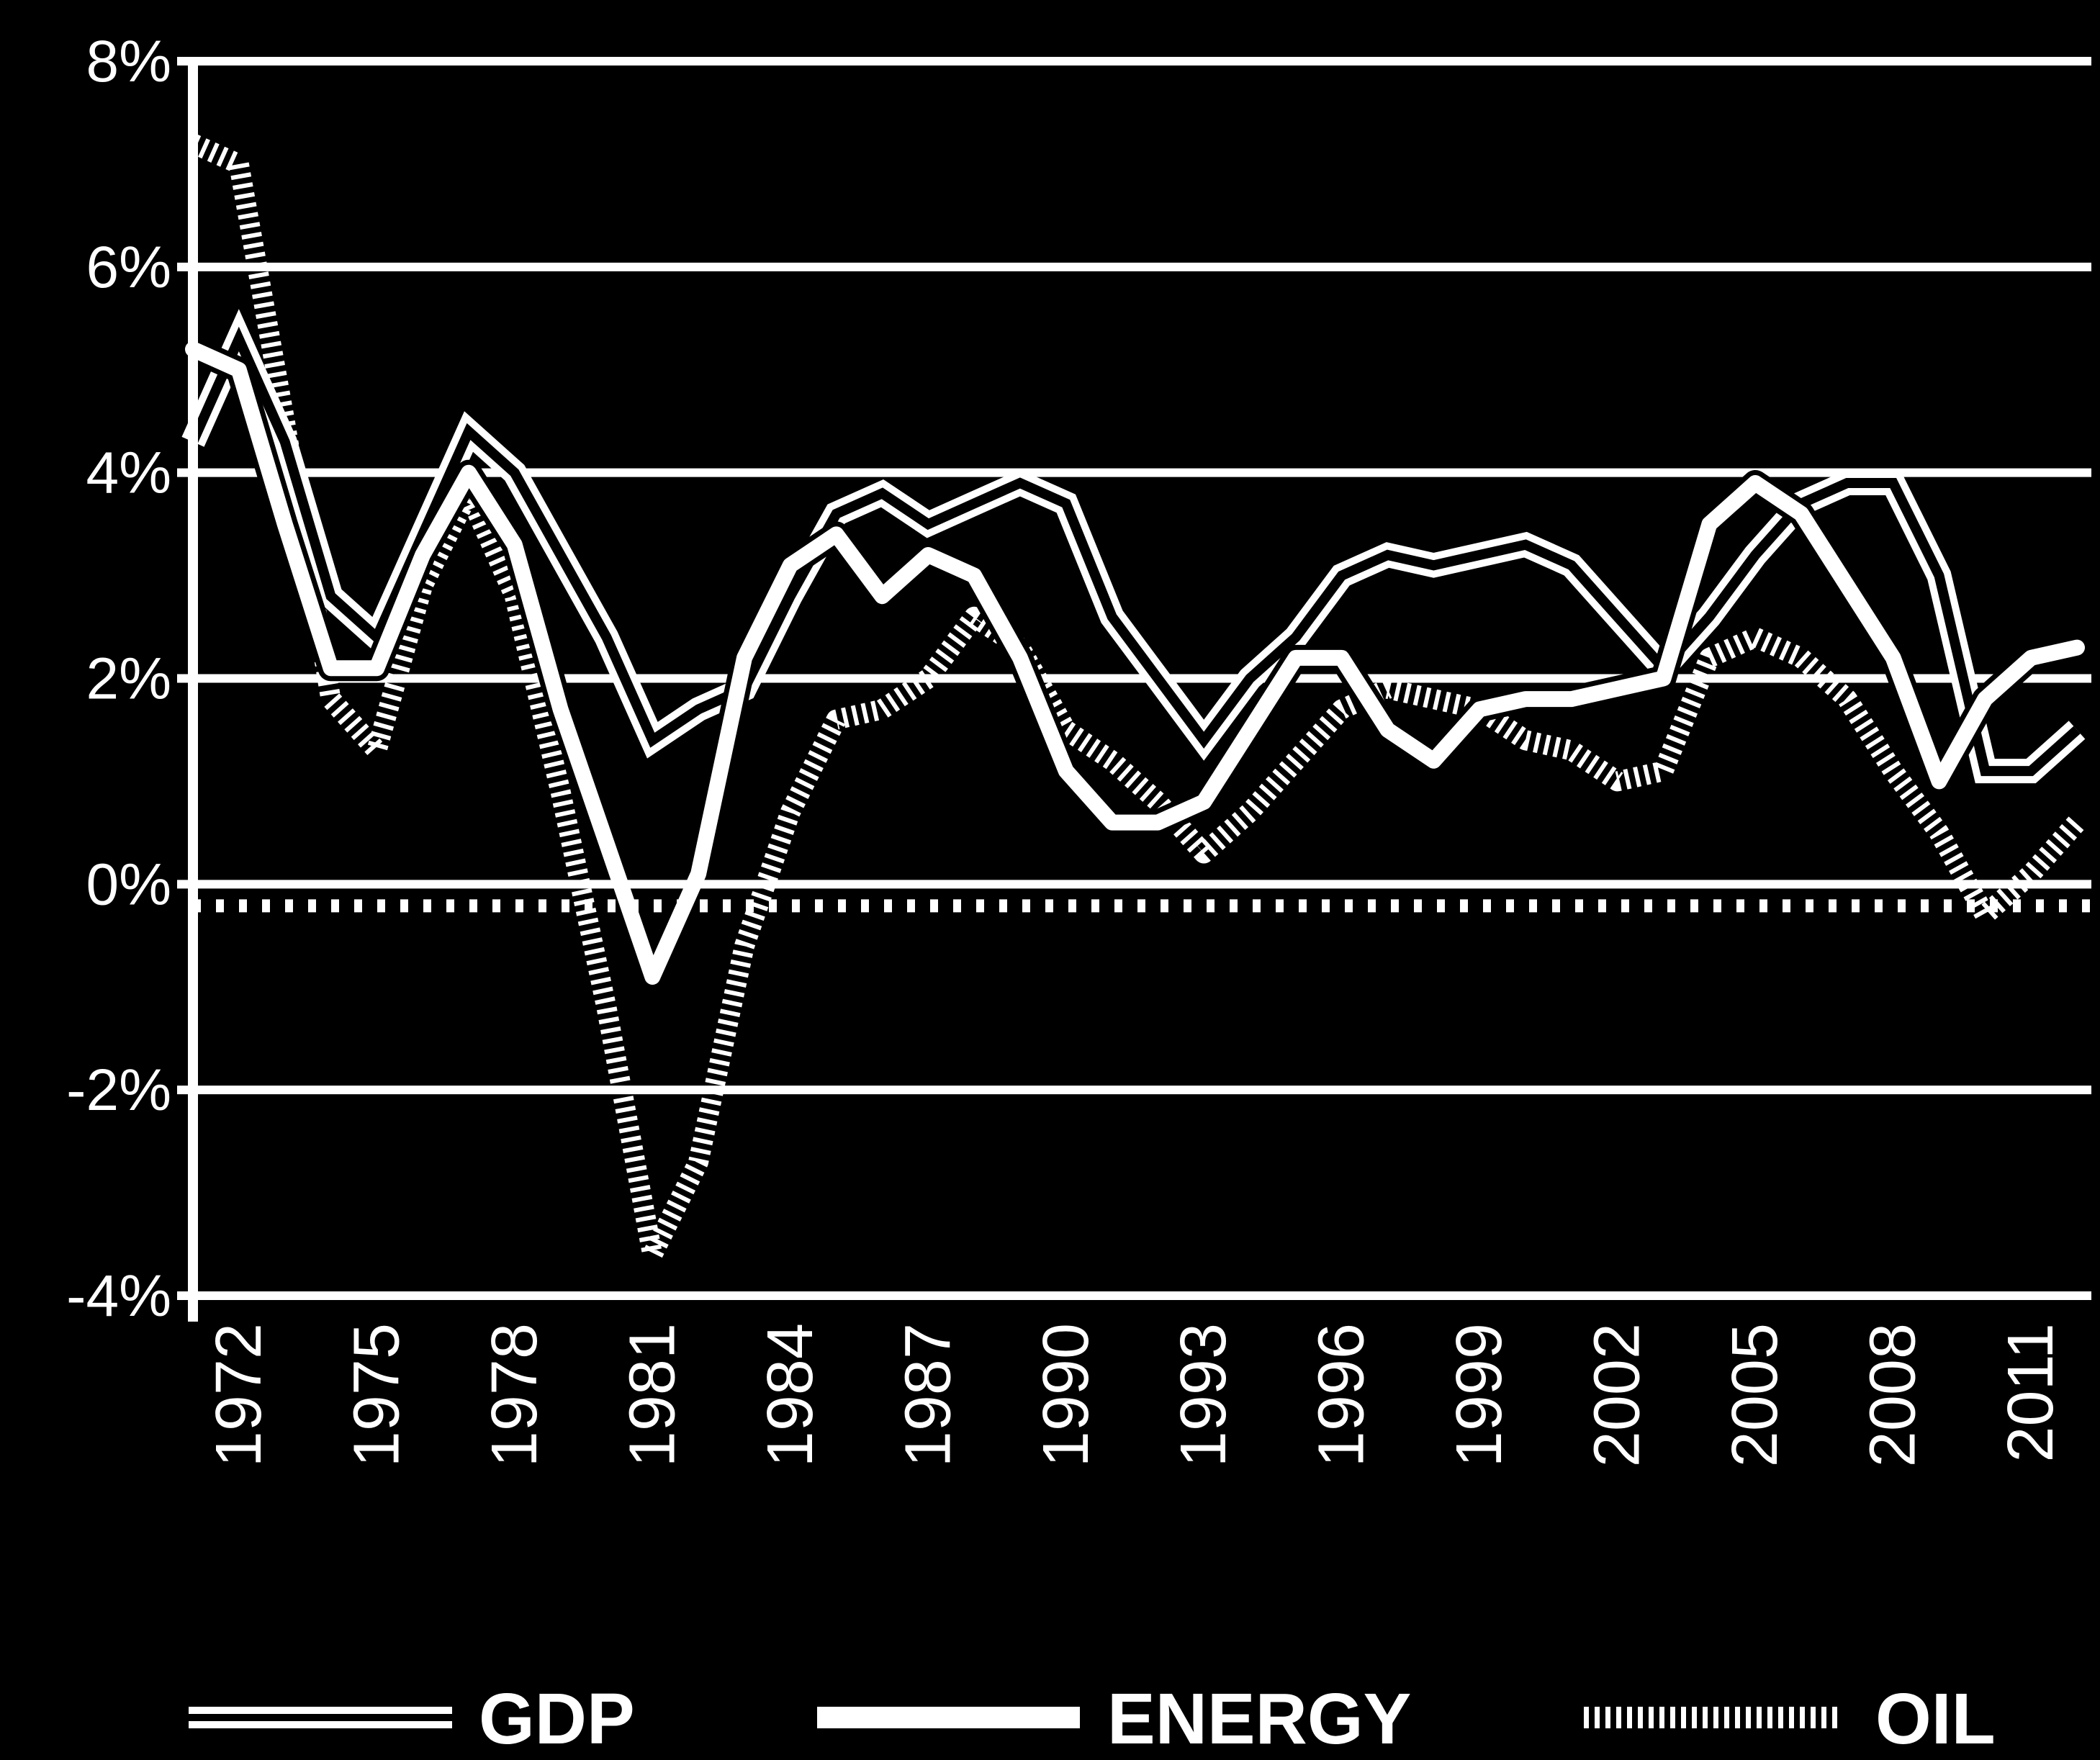  What do you see at coordinates (790, 1395) in the screenshot?
I see `x-tick-label-1984: 1984` at bounding box center [790, 1395].